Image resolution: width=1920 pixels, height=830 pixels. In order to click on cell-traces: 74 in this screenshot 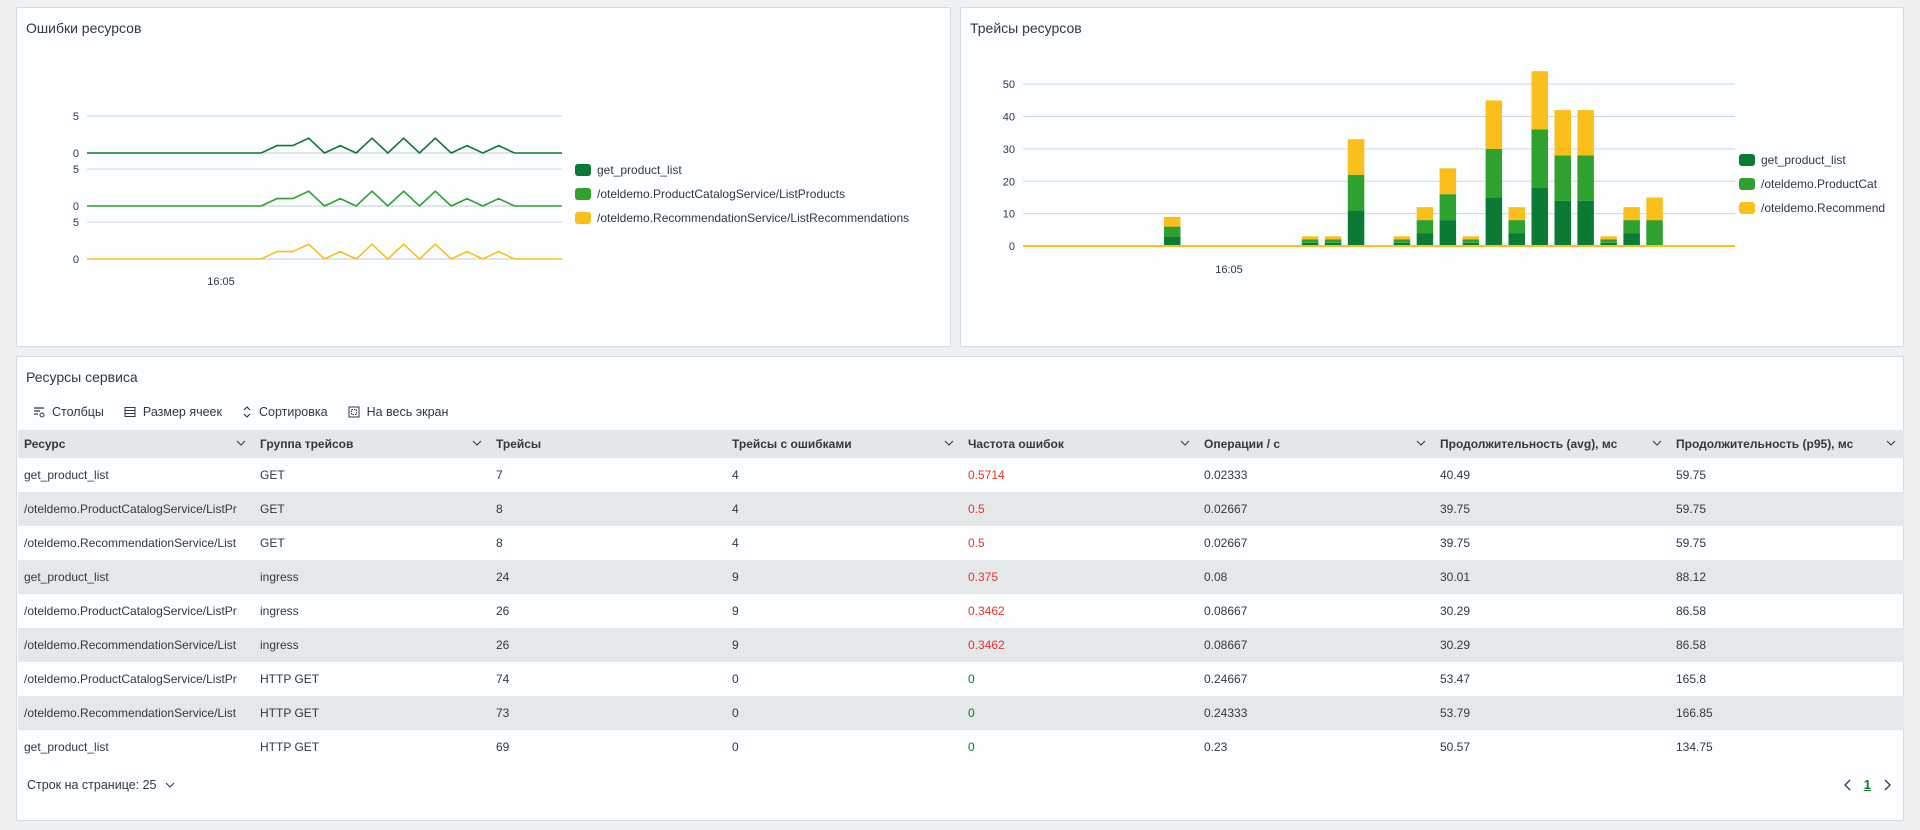, I will do `click(503, 679)`.